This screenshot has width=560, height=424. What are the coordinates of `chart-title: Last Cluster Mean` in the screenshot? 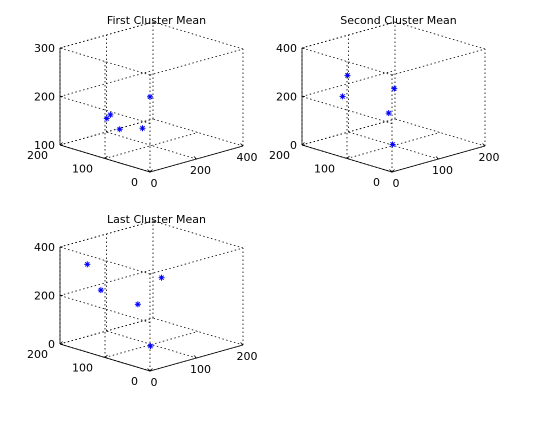 It's located at (156, 219).